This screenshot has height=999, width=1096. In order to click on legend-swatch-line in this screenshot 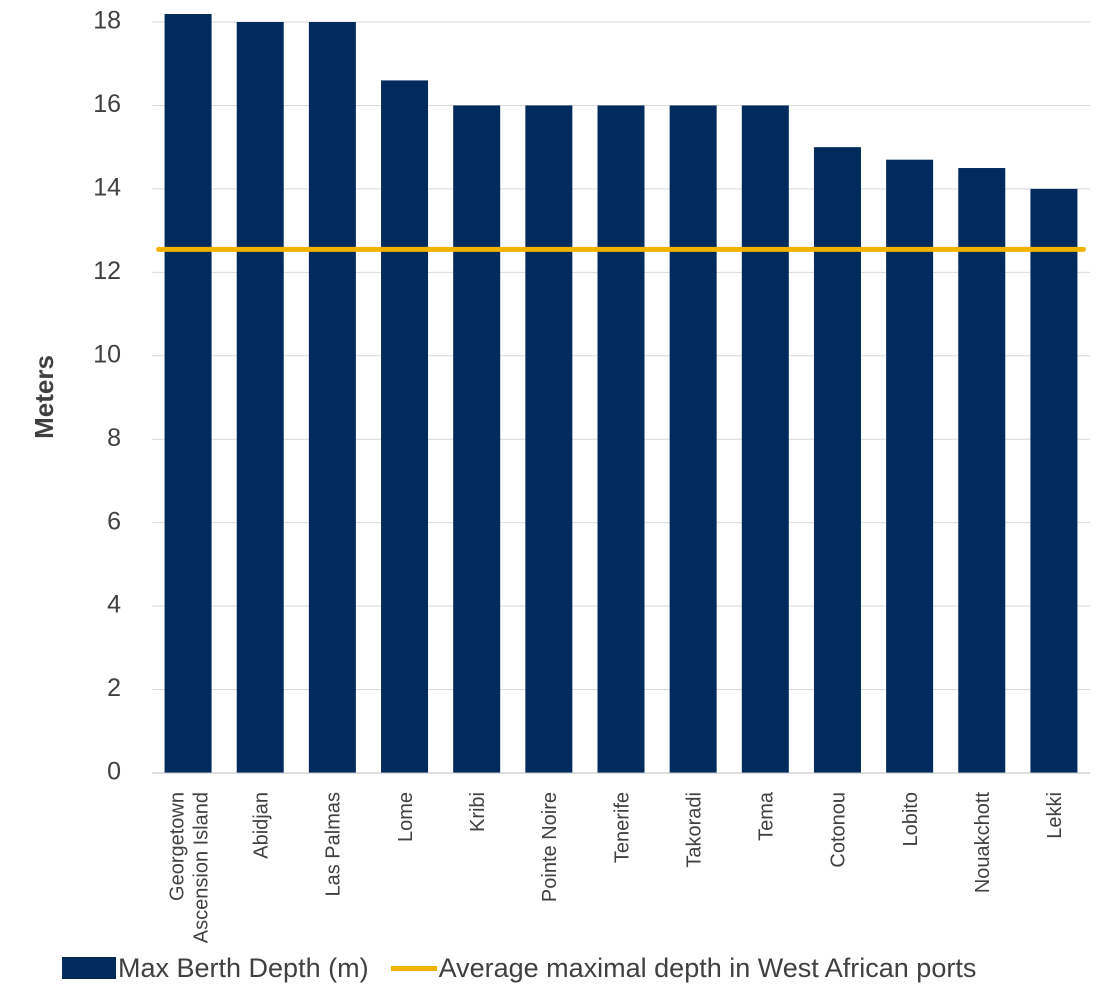, I will do `click(413, 968)`.